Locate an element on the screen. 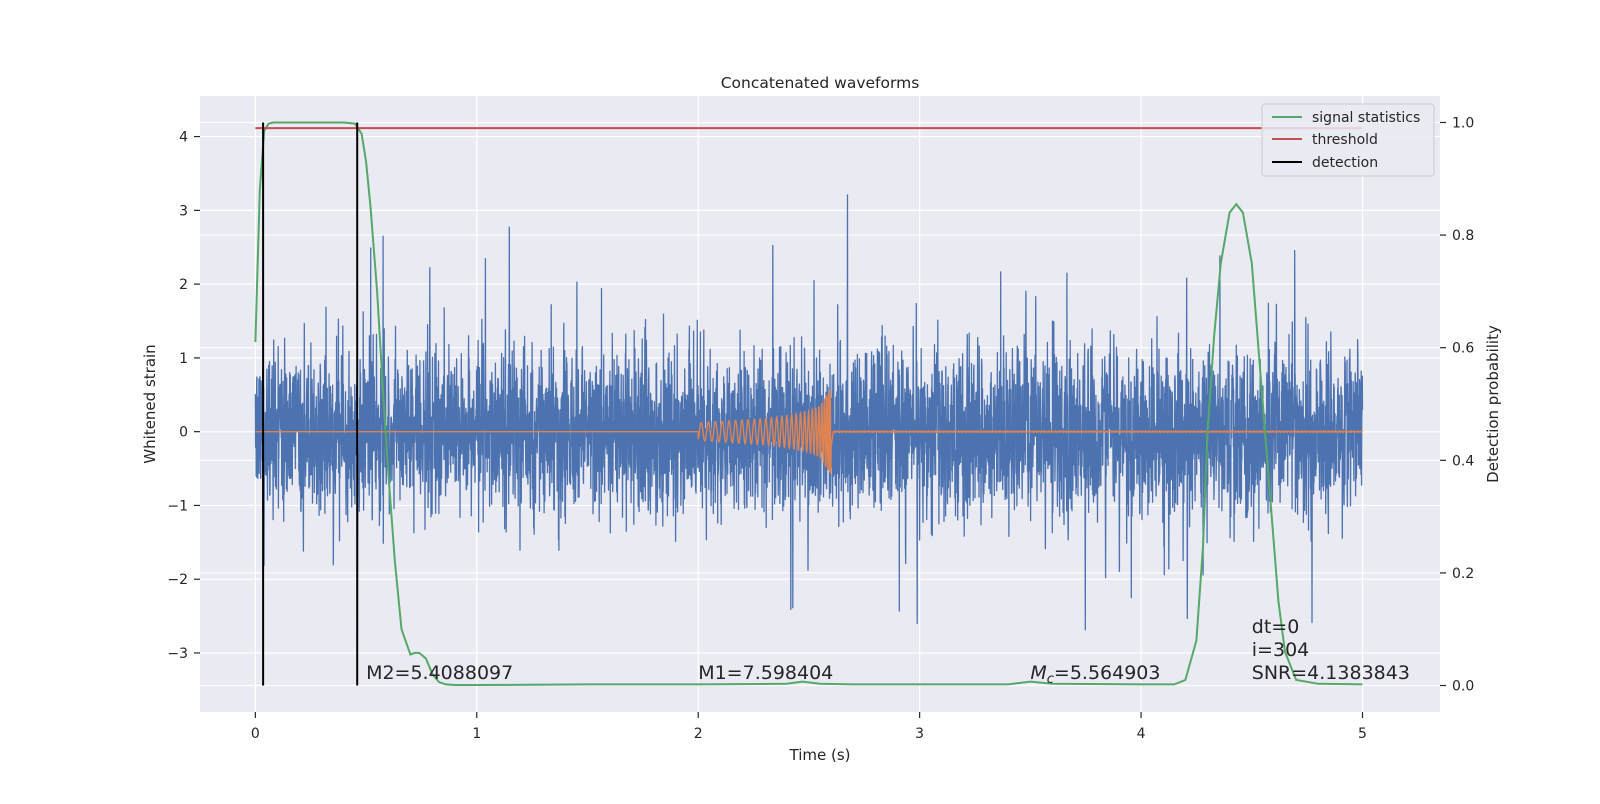  annotation-mc-subscript: c is located at coordinates (1050, 679).